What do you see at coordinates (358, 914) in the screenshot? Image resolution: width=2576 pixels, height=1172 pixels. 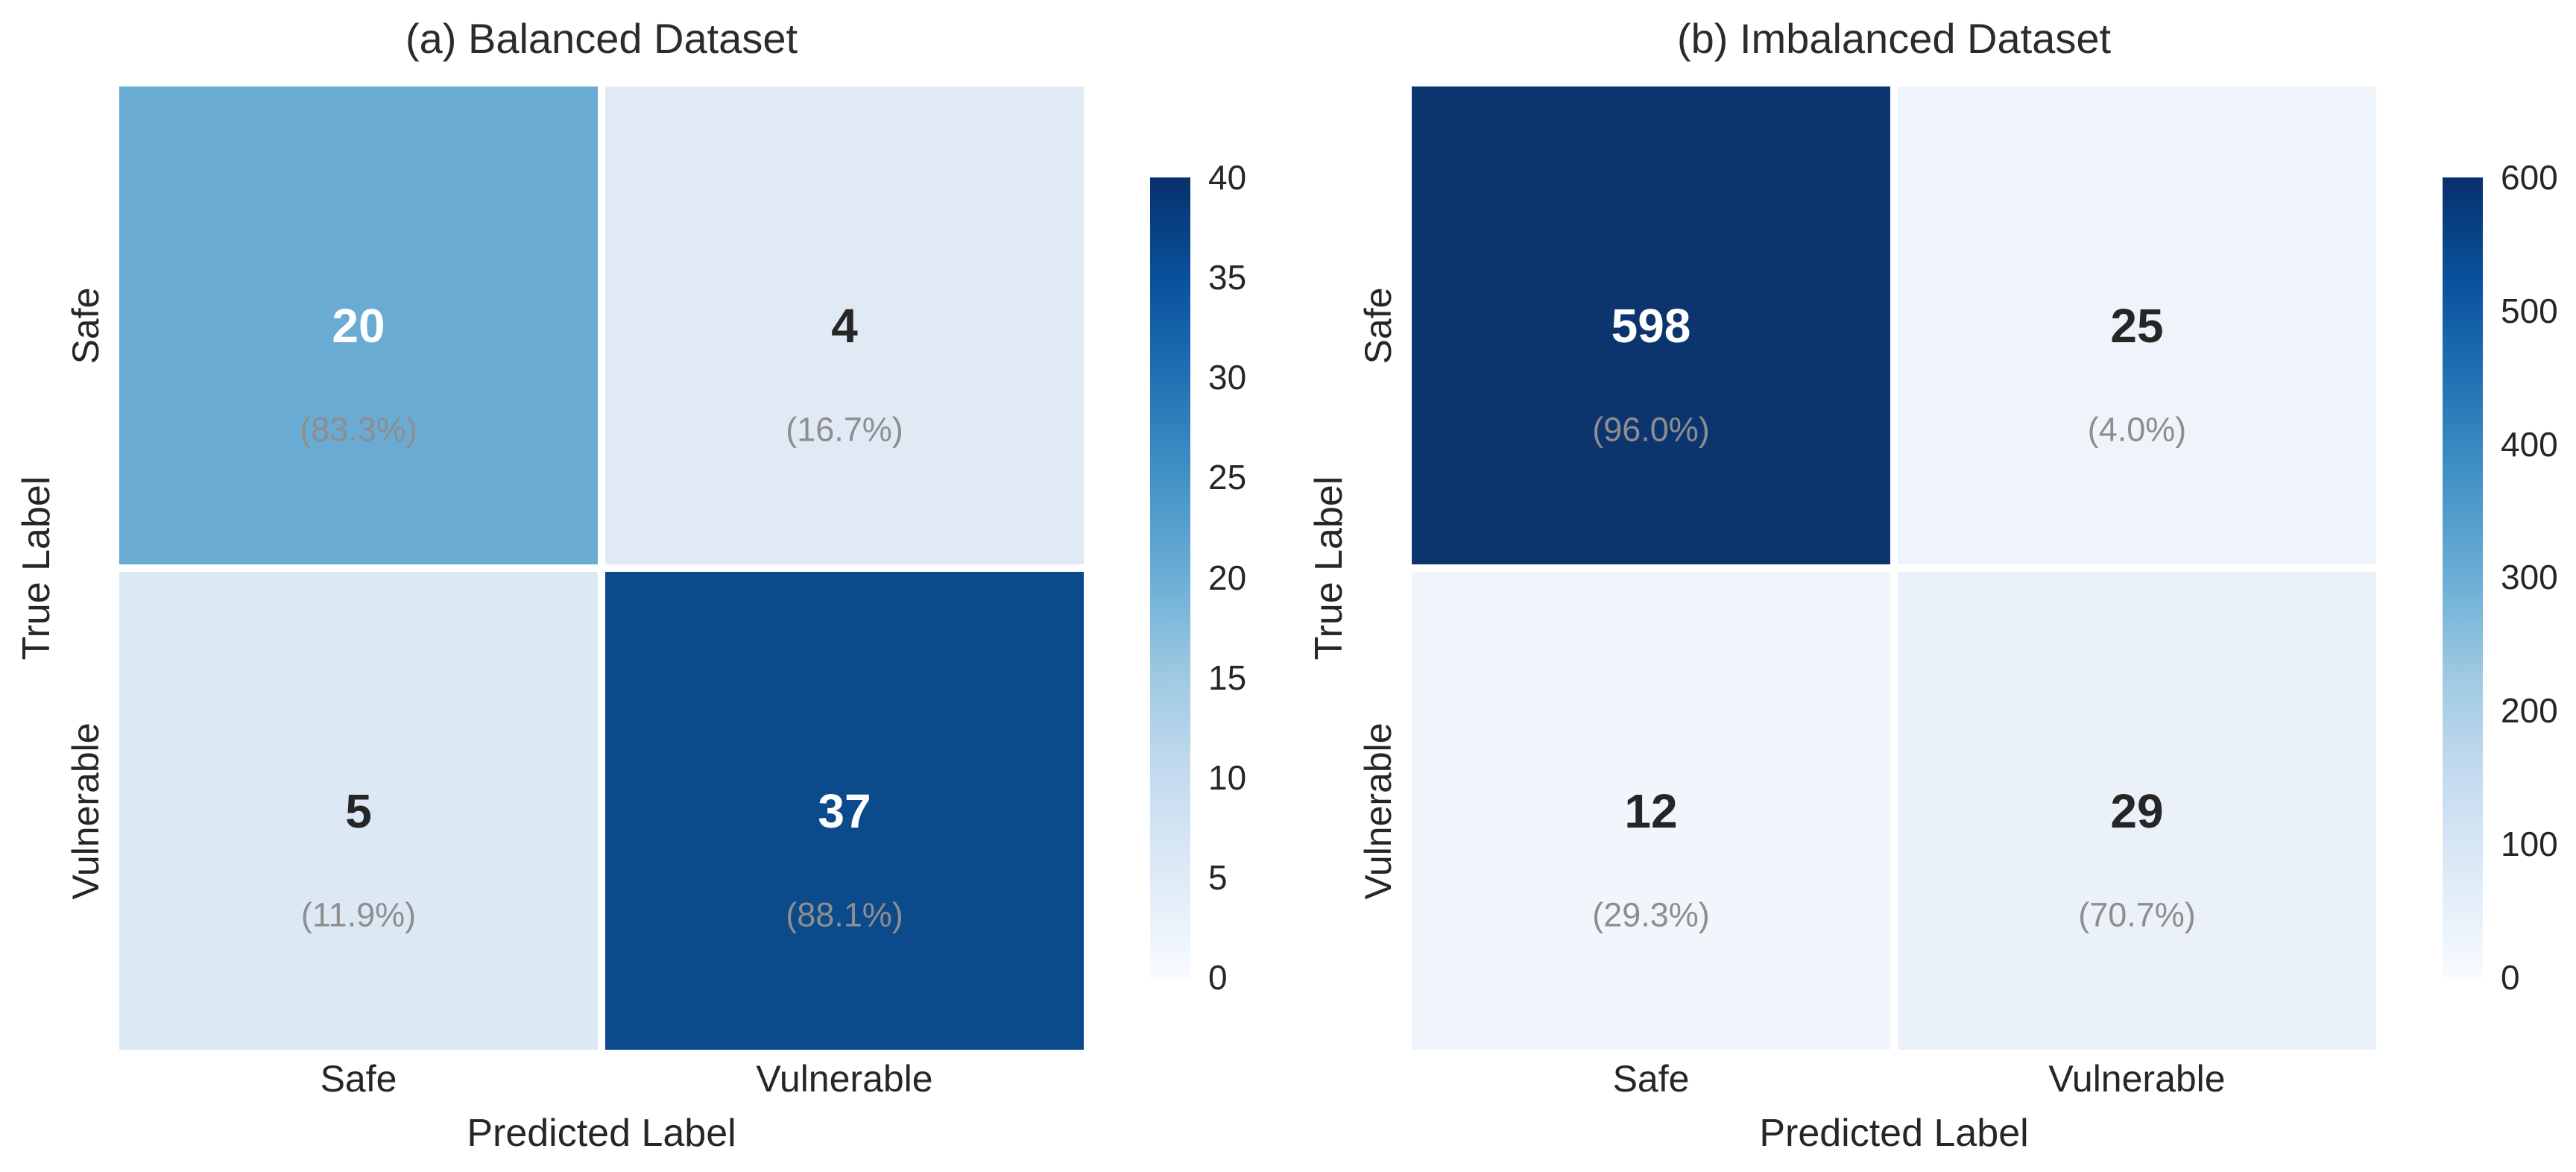 I see `cell-percent: (11.9%)` at bounding box center [358, 914].